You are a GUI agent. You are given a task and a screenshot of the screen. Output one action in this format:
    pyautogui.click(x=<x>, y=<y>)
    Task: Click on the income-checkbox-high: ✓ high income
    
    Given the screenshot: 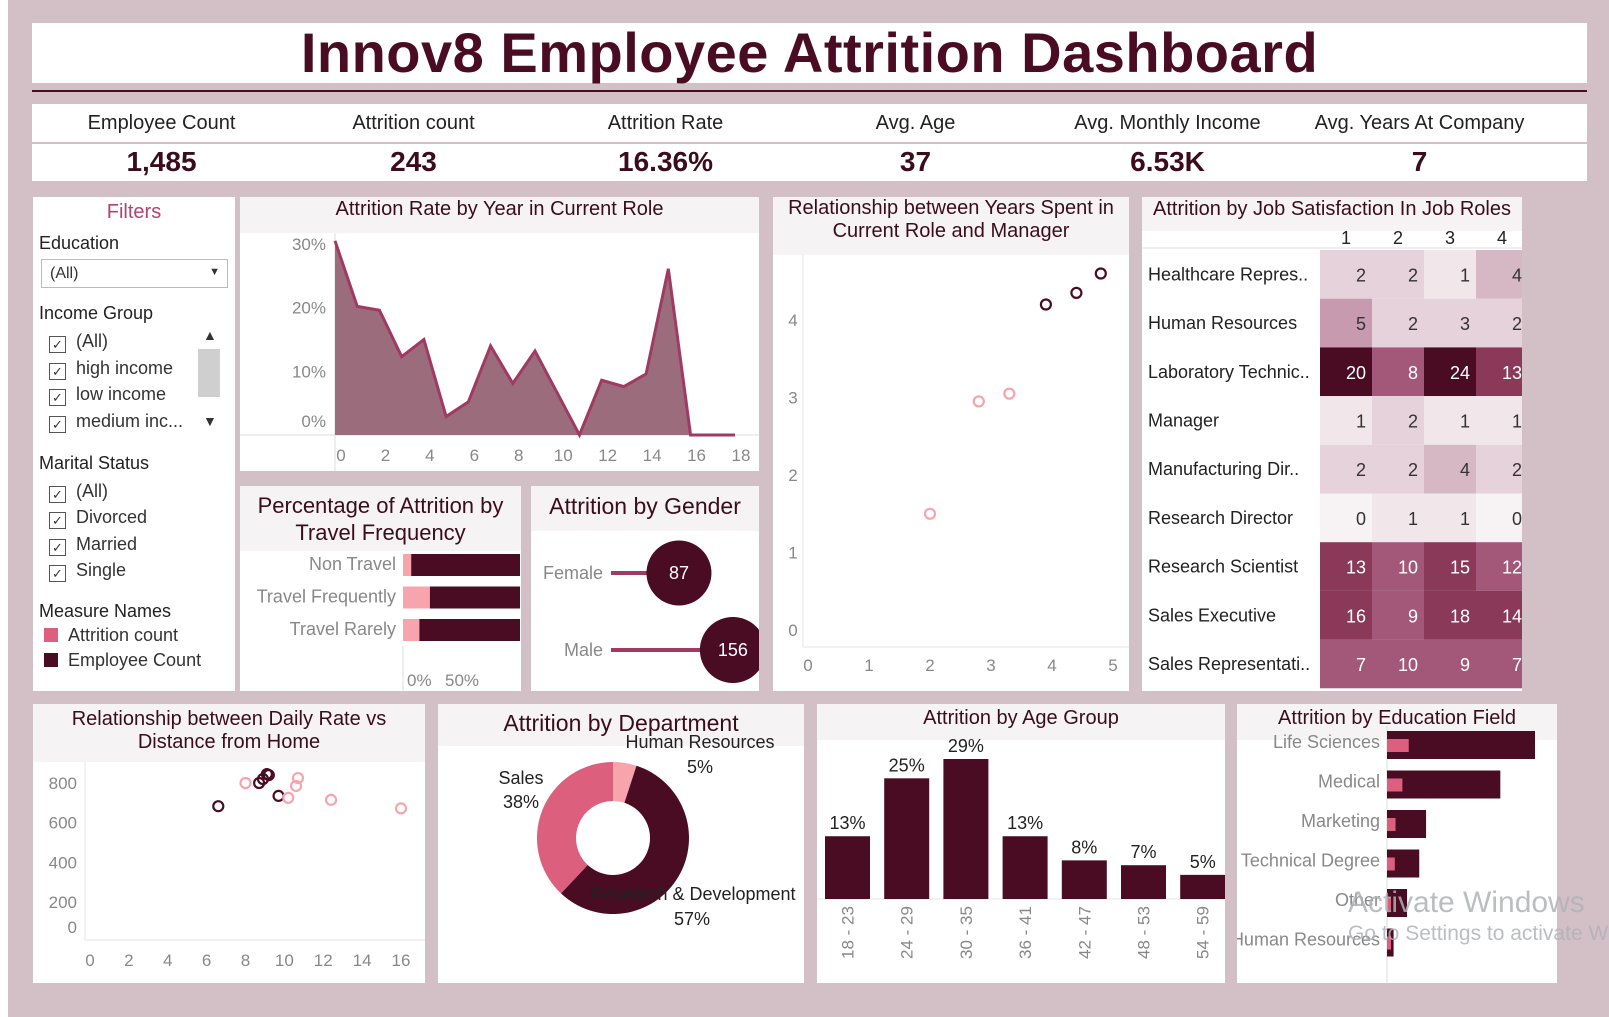 What is the action you would take?
    pyautogui.click(x=111, y=369)
    